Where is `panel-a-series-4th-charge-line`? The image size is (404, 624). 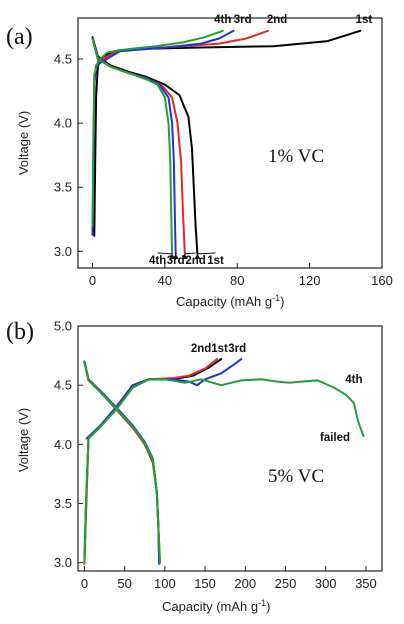
panel-a-series-4th-charge-line is located at coordinates (157, 128).